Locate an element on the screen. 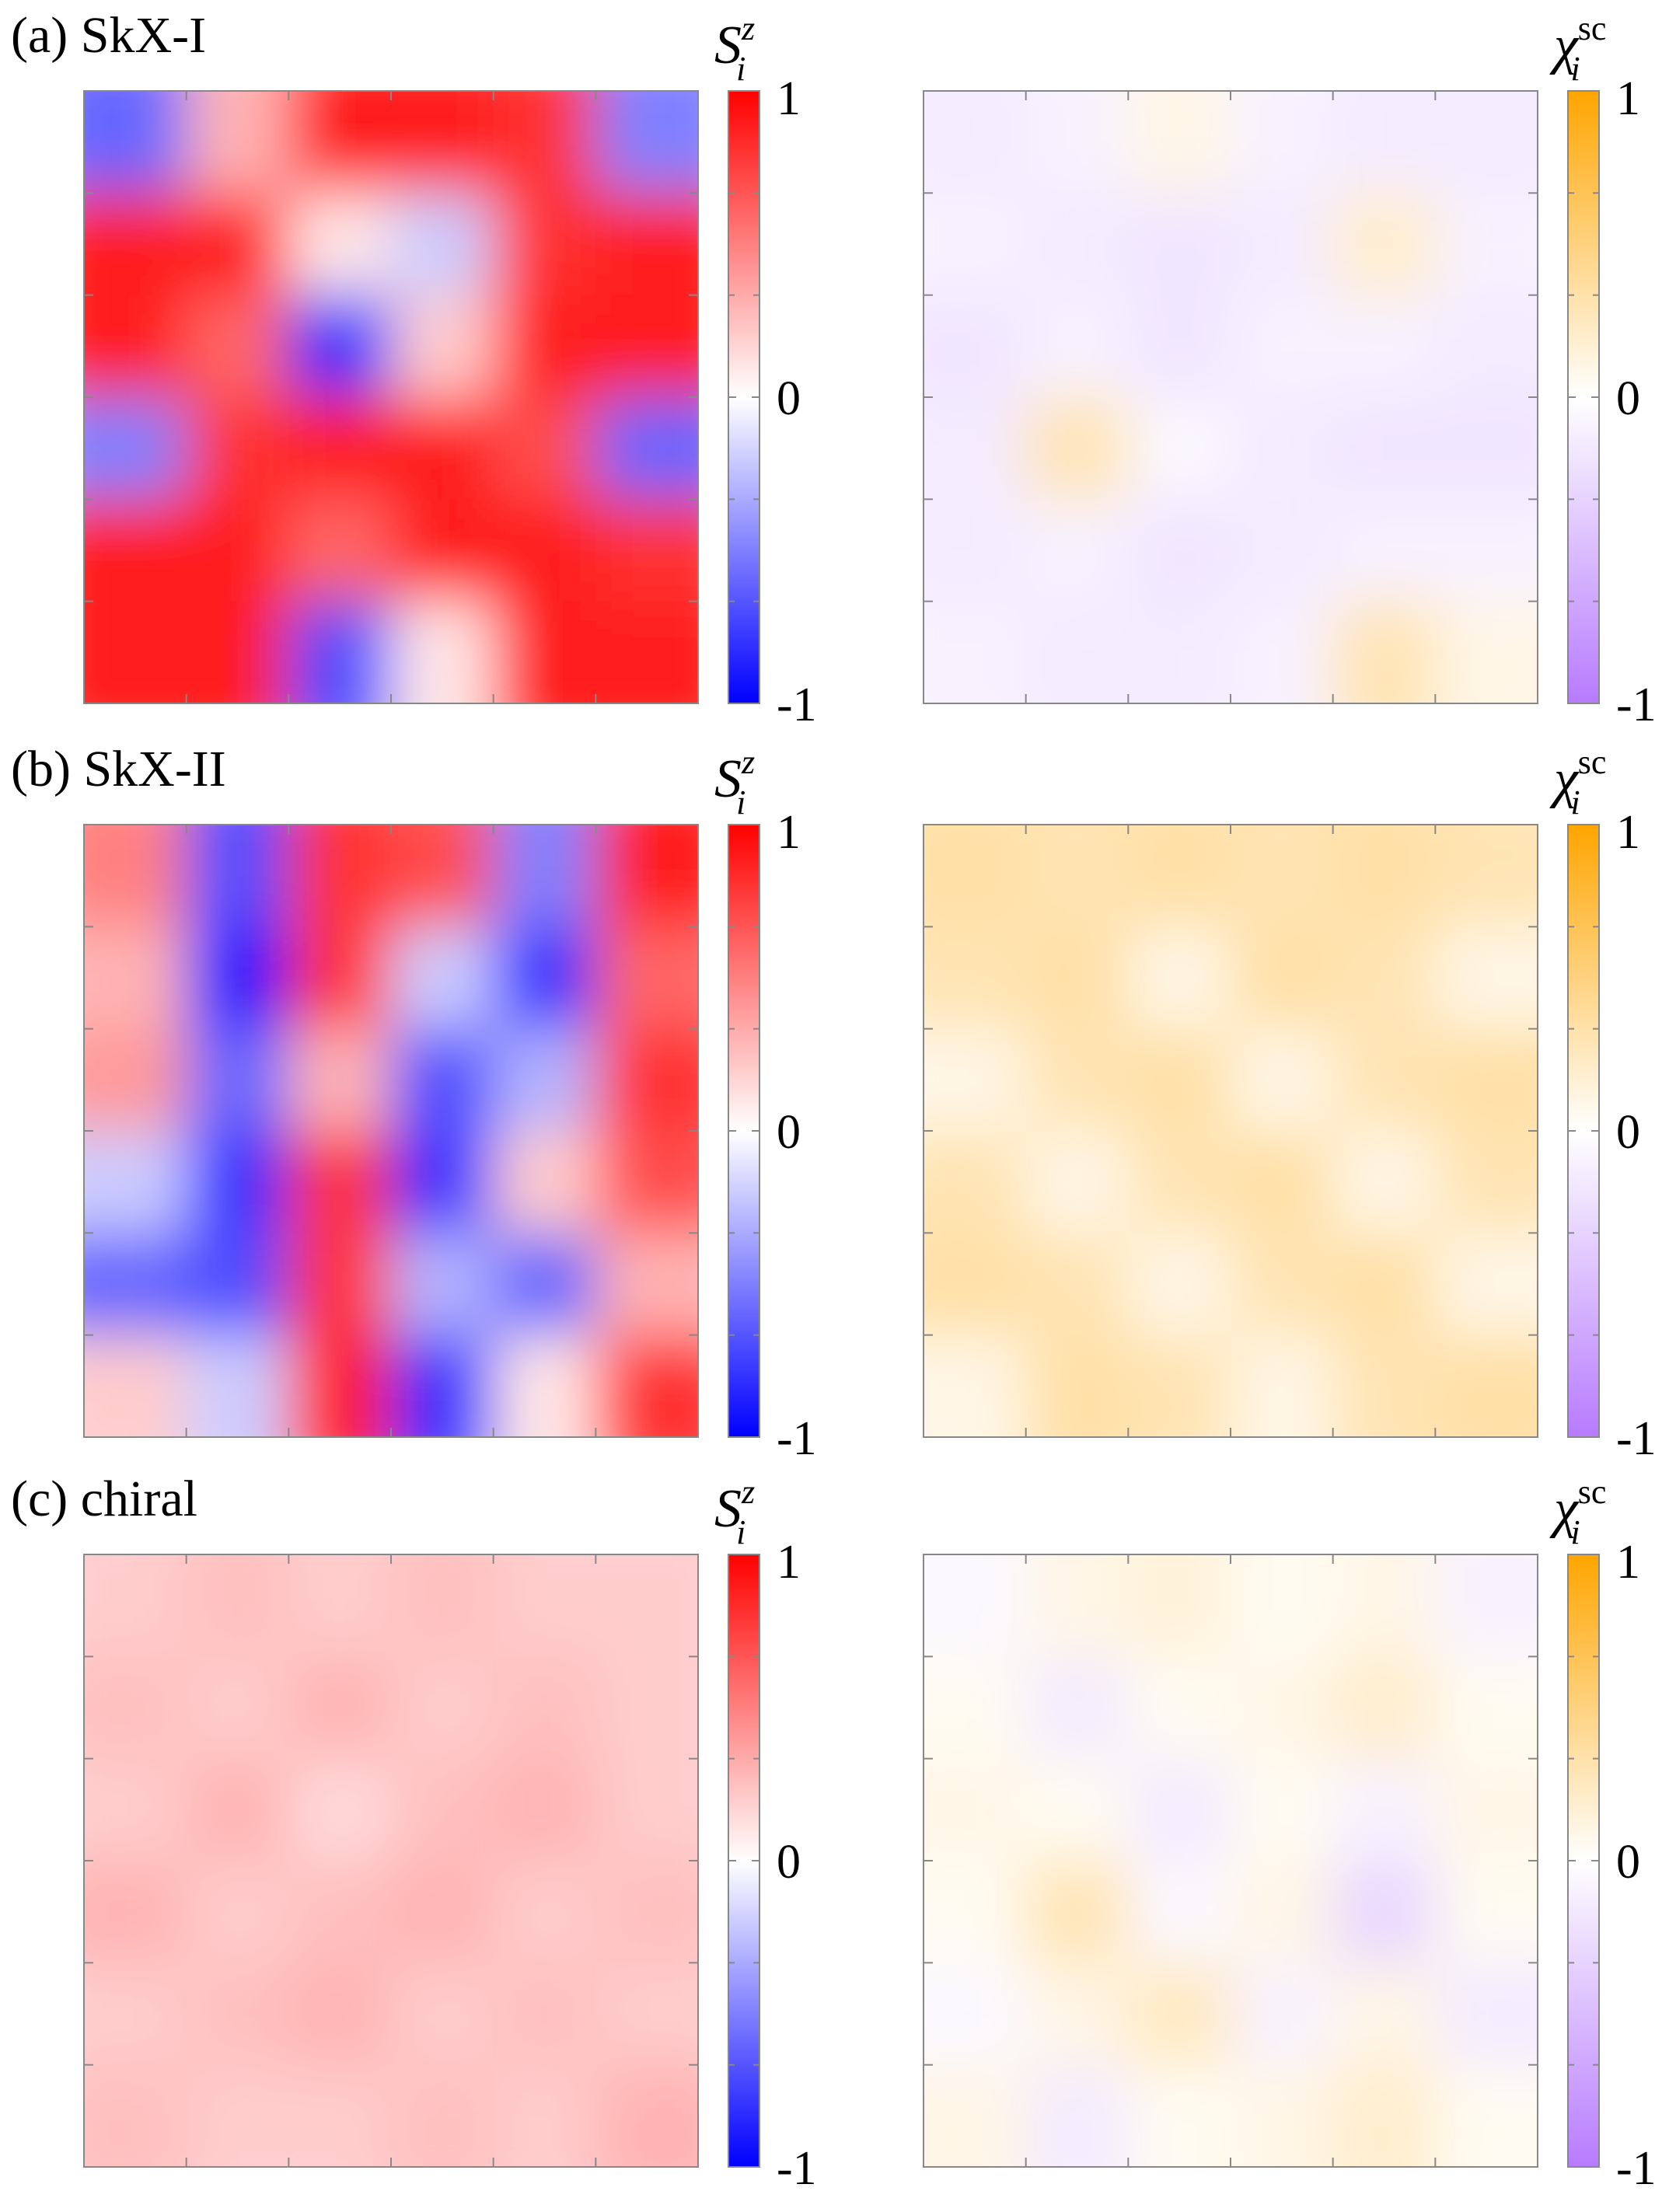 The width and height of the screenshot is (1669, 2212). colorbar-label: χsc i is located at coordinates (1577, 1512).